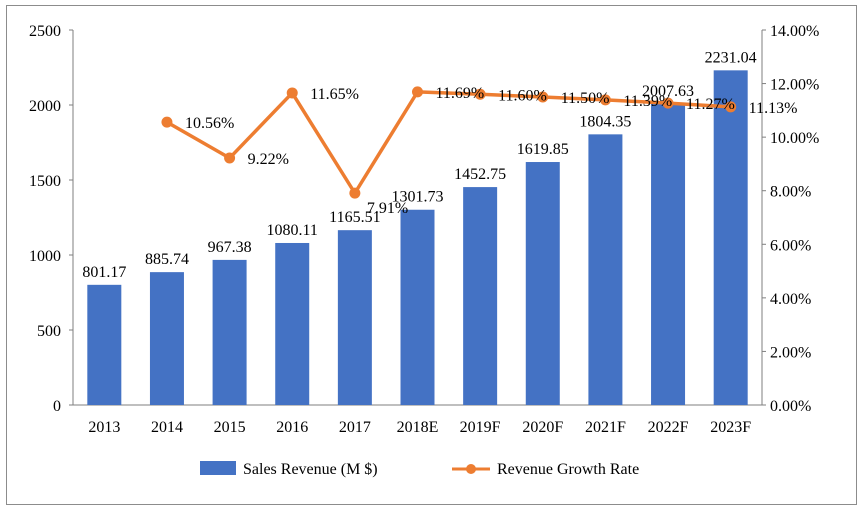  Describe the element at coordinates (57, 406) in the screenshot. I see `left-axis-tick-label: 0` at that location.